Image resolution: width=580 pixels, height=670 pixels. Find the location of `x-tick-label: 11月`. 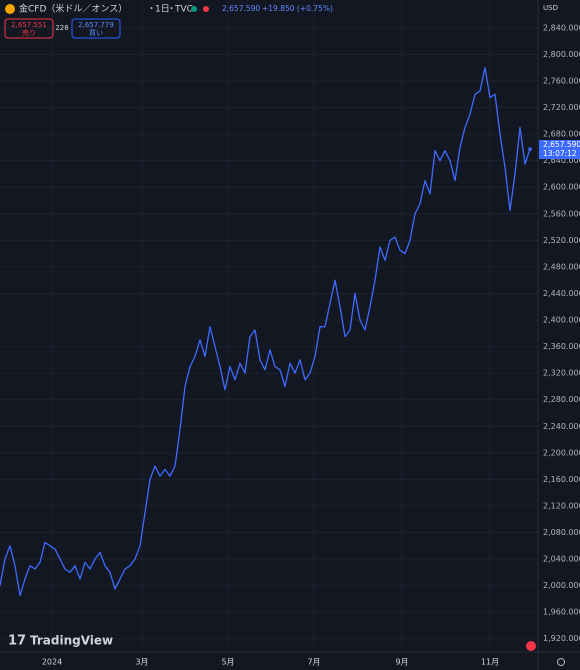

x-tick-label: 11月 is located at coordinates (490, 662).